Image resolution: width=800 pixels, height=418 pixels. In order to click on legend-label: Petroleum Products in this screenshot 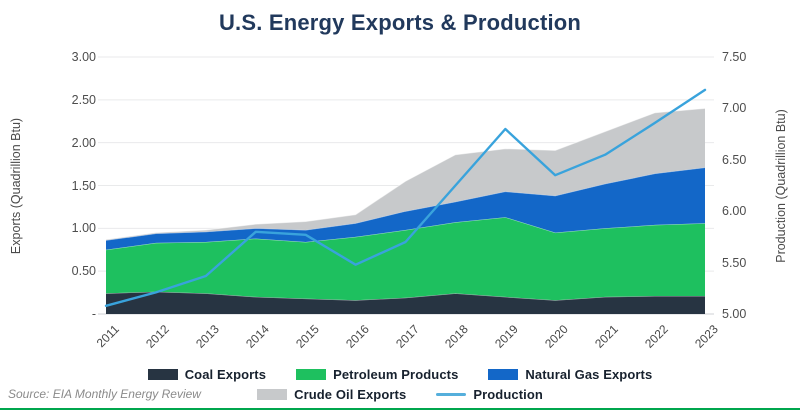, I will do `click(396, 374)`.